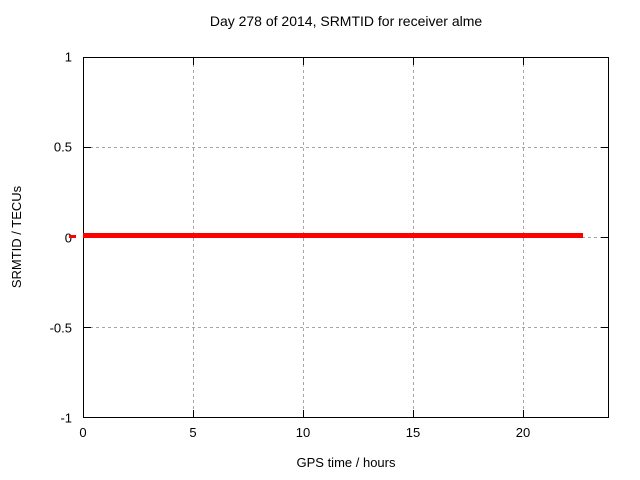 This screenshot has height=480, width=640. I want to click on data-line-srmtid-left-dash, so click(72, 236).